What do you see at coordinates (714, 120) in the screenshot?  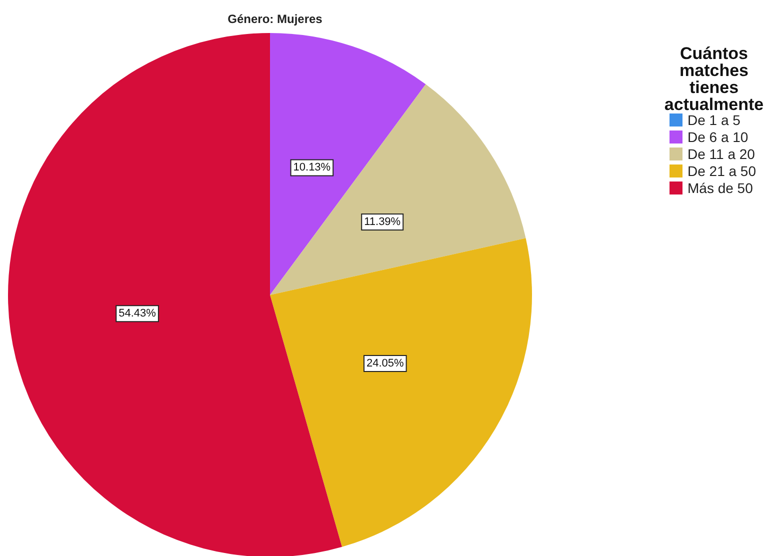 I see `legend-label: De 1 a 5` at bounding box center [714, 120].